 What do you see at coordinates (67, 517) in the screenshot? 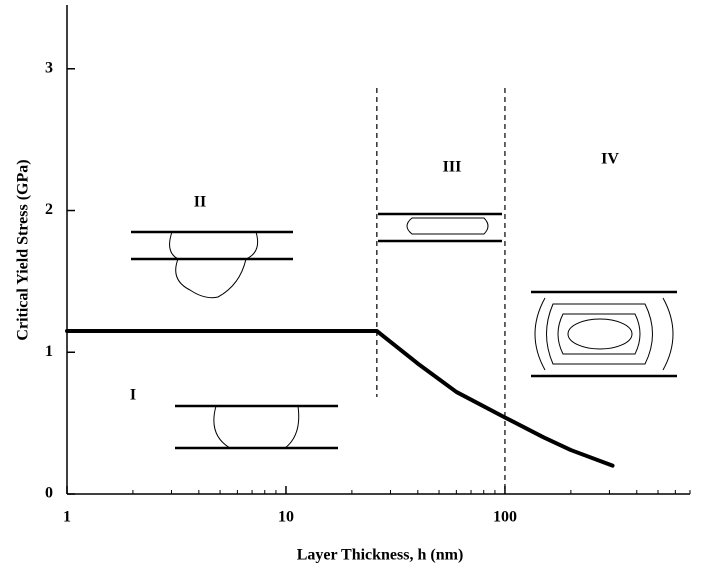
I see `x-tick-label: 1` at bounding box center [67, 517].